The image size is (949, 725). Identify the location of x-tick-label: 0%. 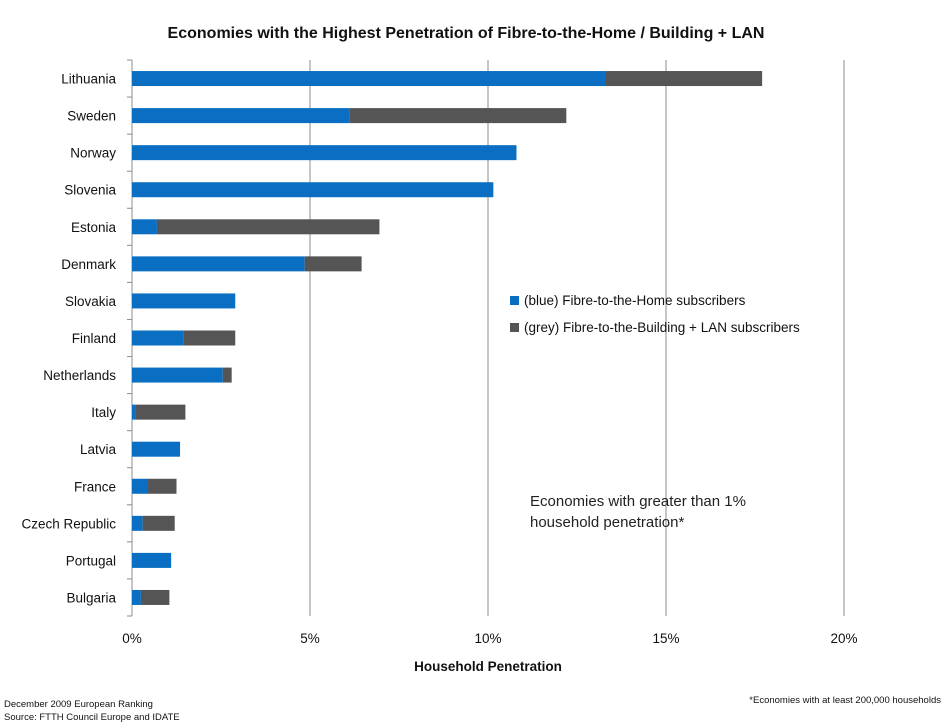
(132, 638).